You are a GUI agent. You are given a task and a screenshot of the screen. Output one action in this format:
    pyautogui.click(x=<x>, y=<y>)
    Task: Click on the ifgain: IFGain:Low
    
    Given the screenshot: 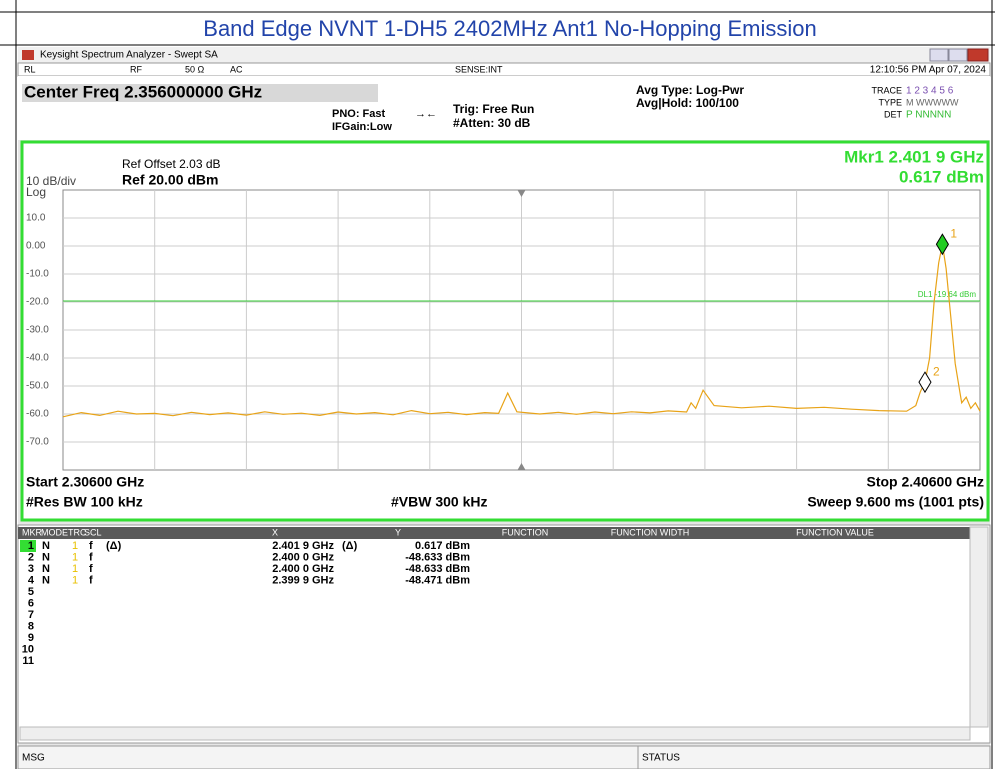 What is the action you would take?
    pyautogui.click(x=362, y=127)
    